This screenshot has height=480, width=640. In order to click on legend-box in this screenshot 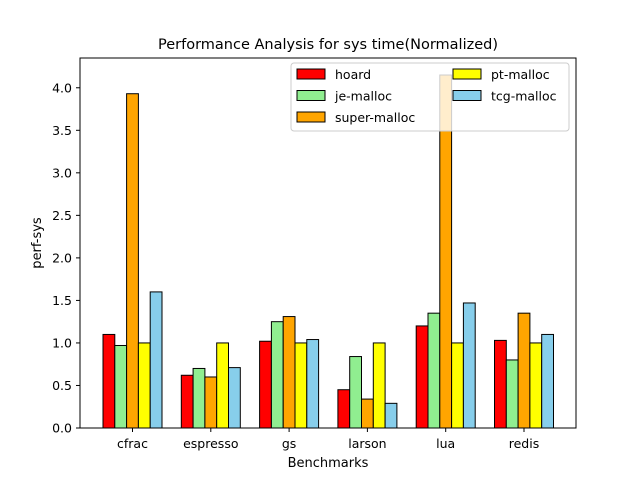, I will do `click(430, 97)`.